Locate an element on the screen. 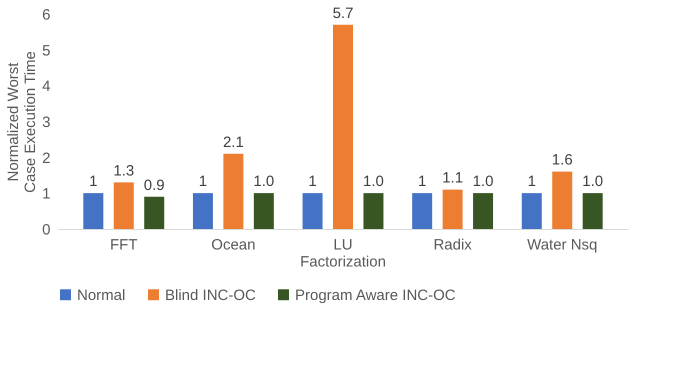 This screenshot has width=697, height=371. data-label: 2.1 is located at coordinates (233, 142).